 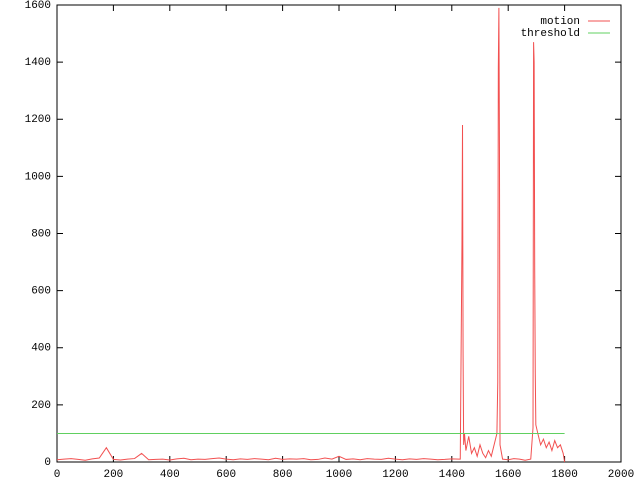 I want to click on x-tick-label: 1200, so click(x=395, y=474).